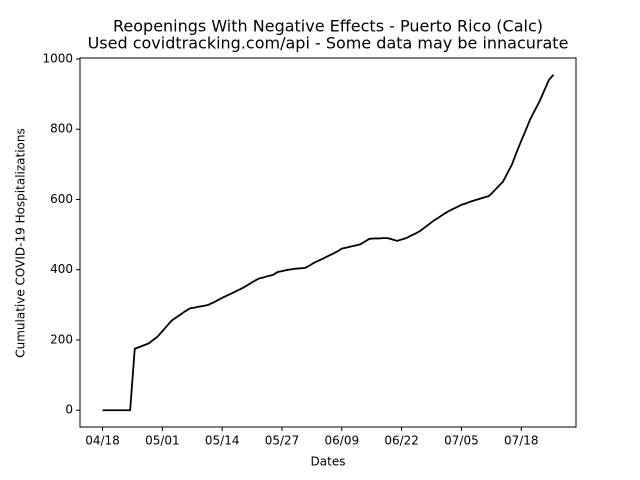 This screenshot has height=480, width=640. What do you see at coordinates (61, 199) in the screenshot?
I see `y-tick-label: 600` at bounding box center [61, 199].